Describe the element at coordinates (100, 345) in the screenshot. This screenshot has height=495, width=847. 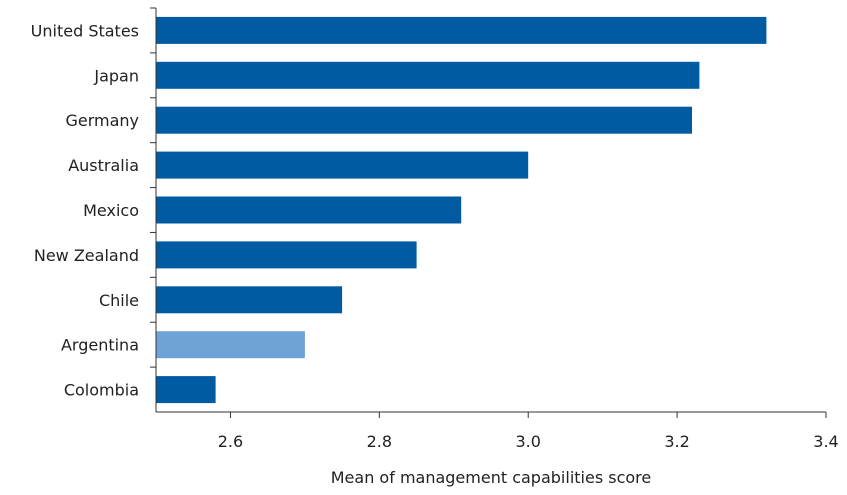
I see `category-label-argentina: Argentina` at that location.